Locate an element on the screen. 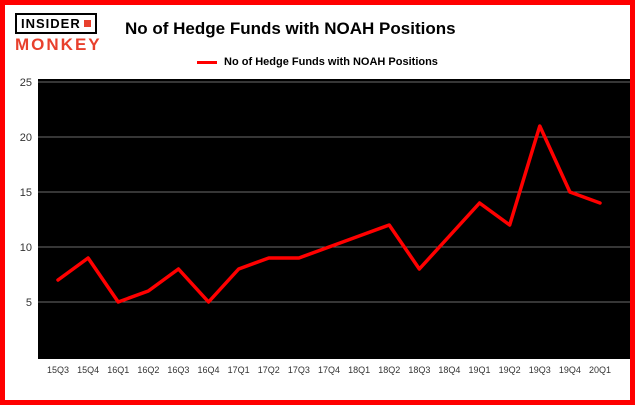 The width and height of the screenshot is (635, 405). legend-line-swatch is located at coordinates (207, 62).